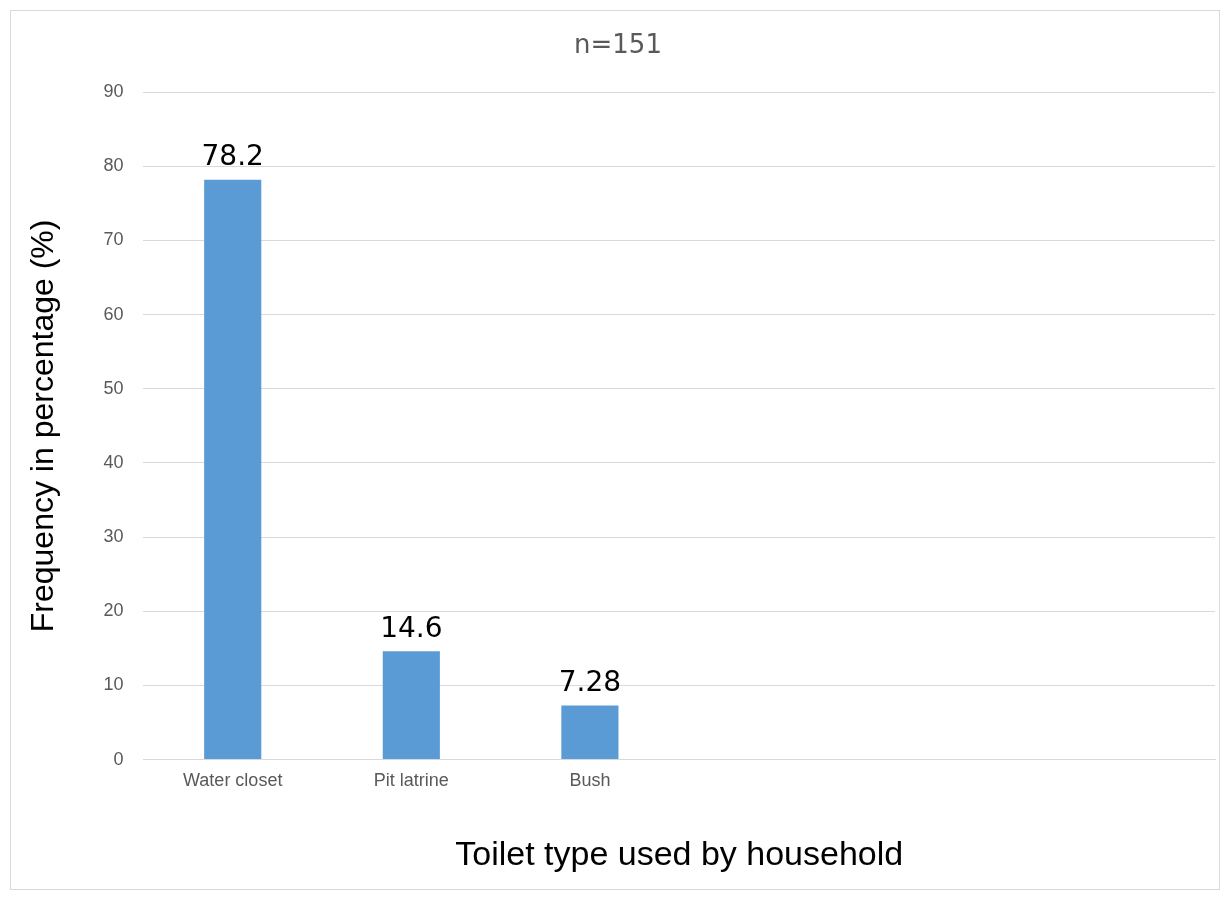 The width and height of the screenshot is (1230, 899). Describe the element at coordinates (113, 461) in the screenshot. I see `y-tick-label: 40` at that location.